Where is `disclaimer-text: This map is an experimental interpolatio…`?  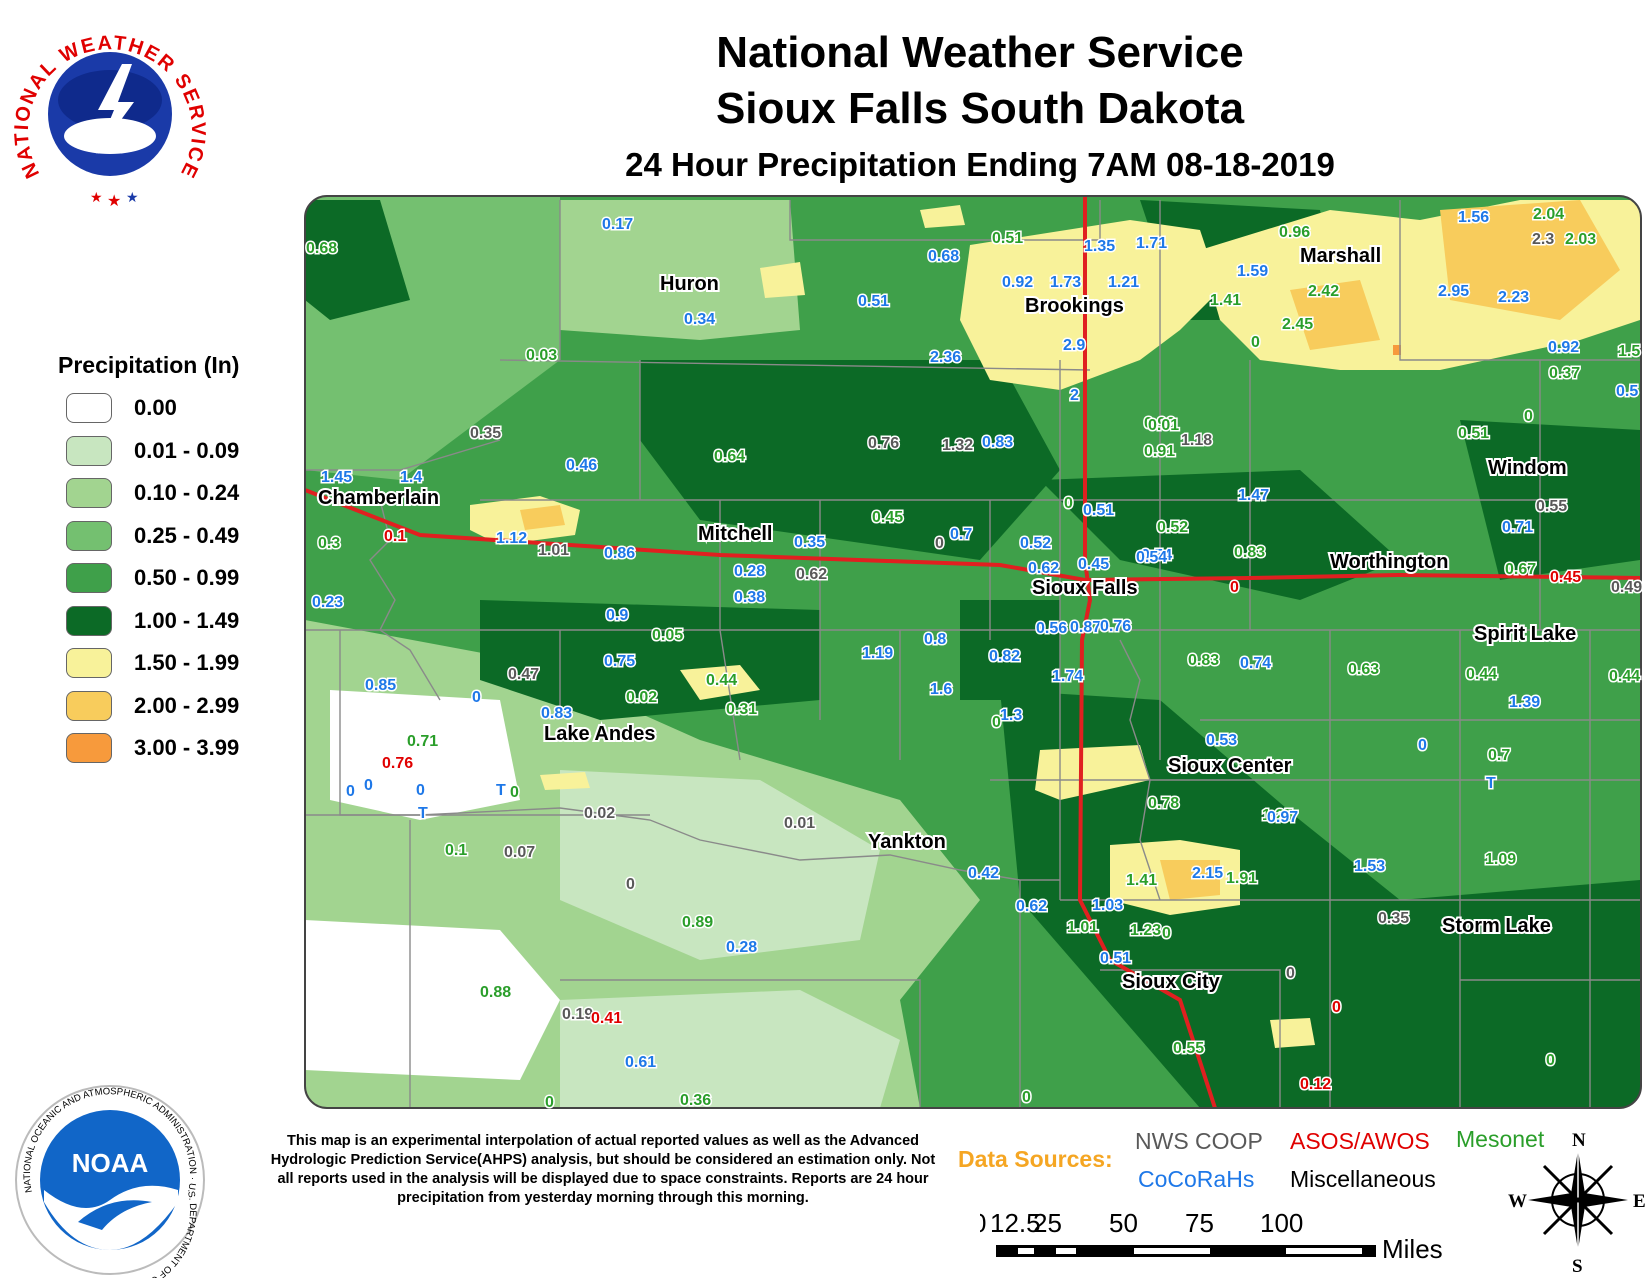
disclaimer-text: This map is an experimental interpolatio… is located at coordinates (603, 1169).